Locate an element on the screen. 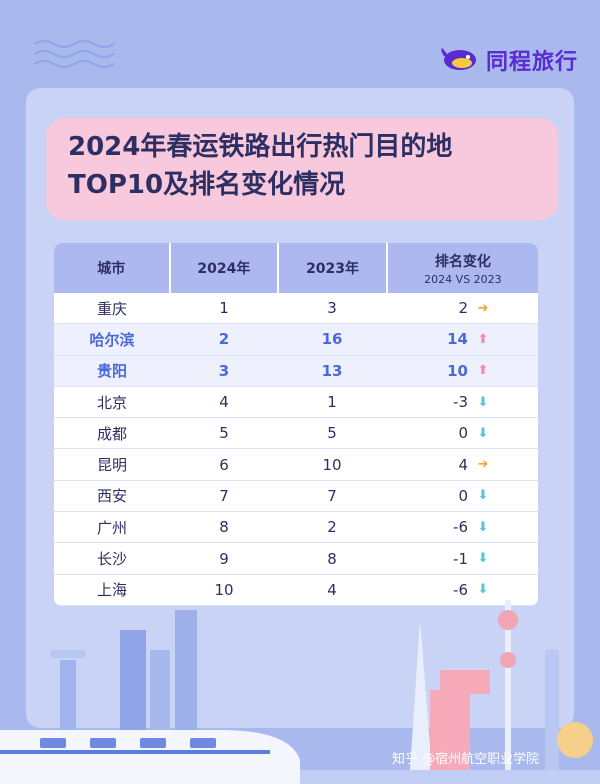 Image resolution: width=600 pixels, height=784 pixels. table-row: 广州 8 2 -6 ⬇ is located at coordinates (296, 528).